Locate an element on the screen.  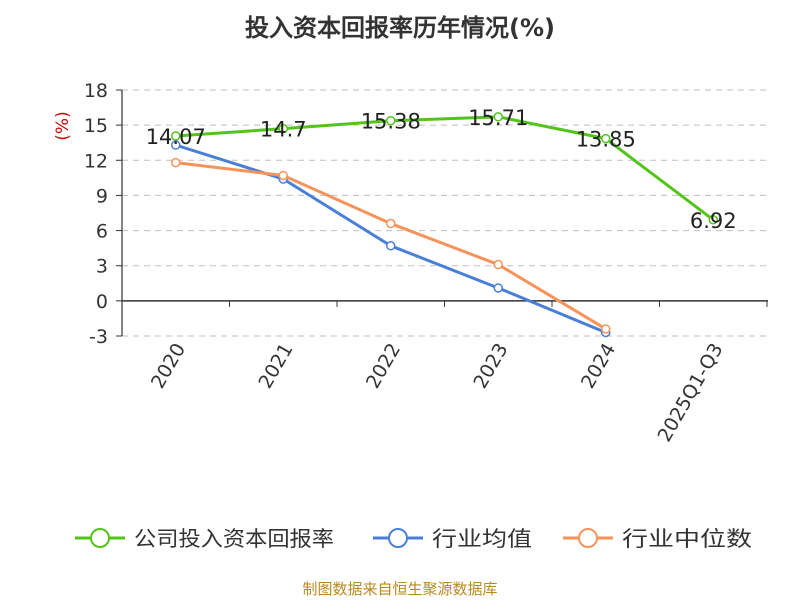
data-label: 14.07 is located at coordinates (176, 137).